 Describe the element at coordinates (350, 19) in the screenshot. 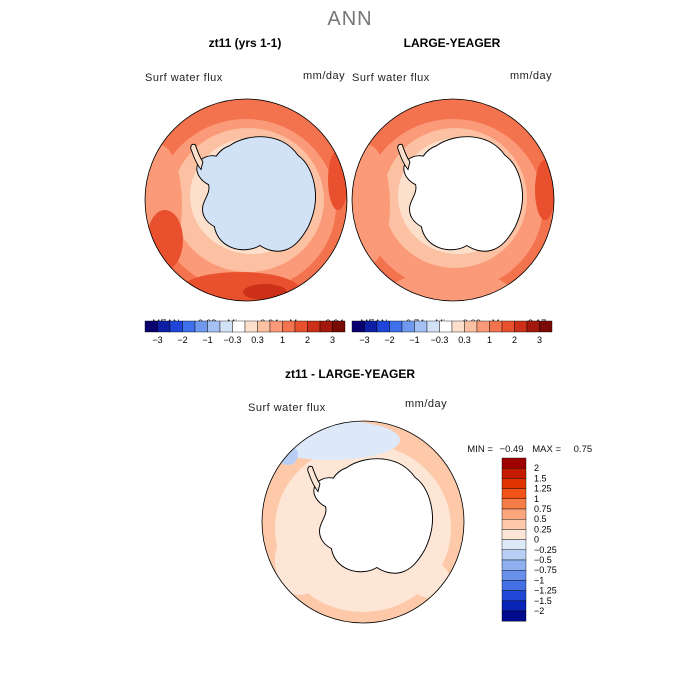

I see `main-title: ANN` at that location.